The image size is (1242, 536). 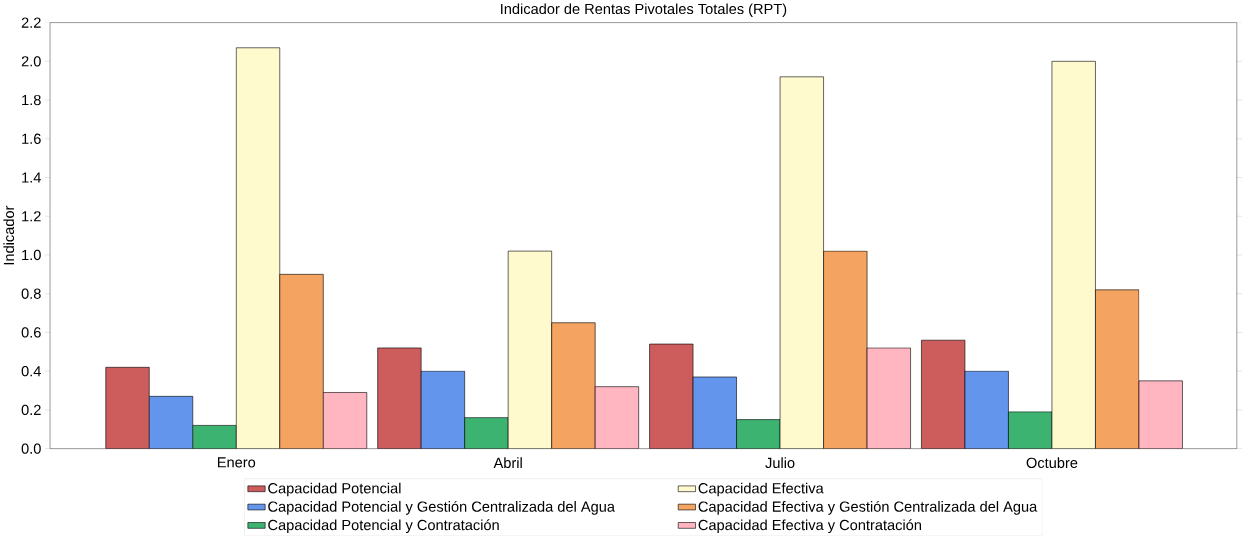 I want to click on x-tick-label: Octubre, so click(x=1052, y=463).